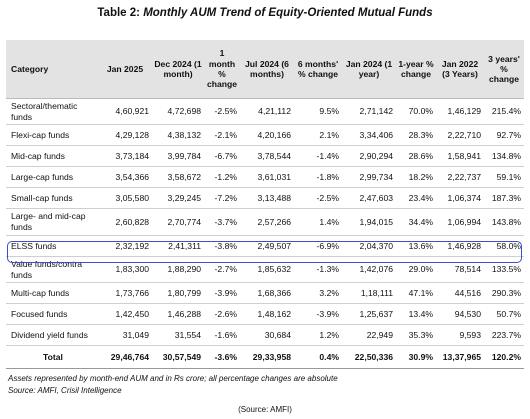 The image size is (530, 419). I want to click on value-cell: 9.5%, so click(318, 112).